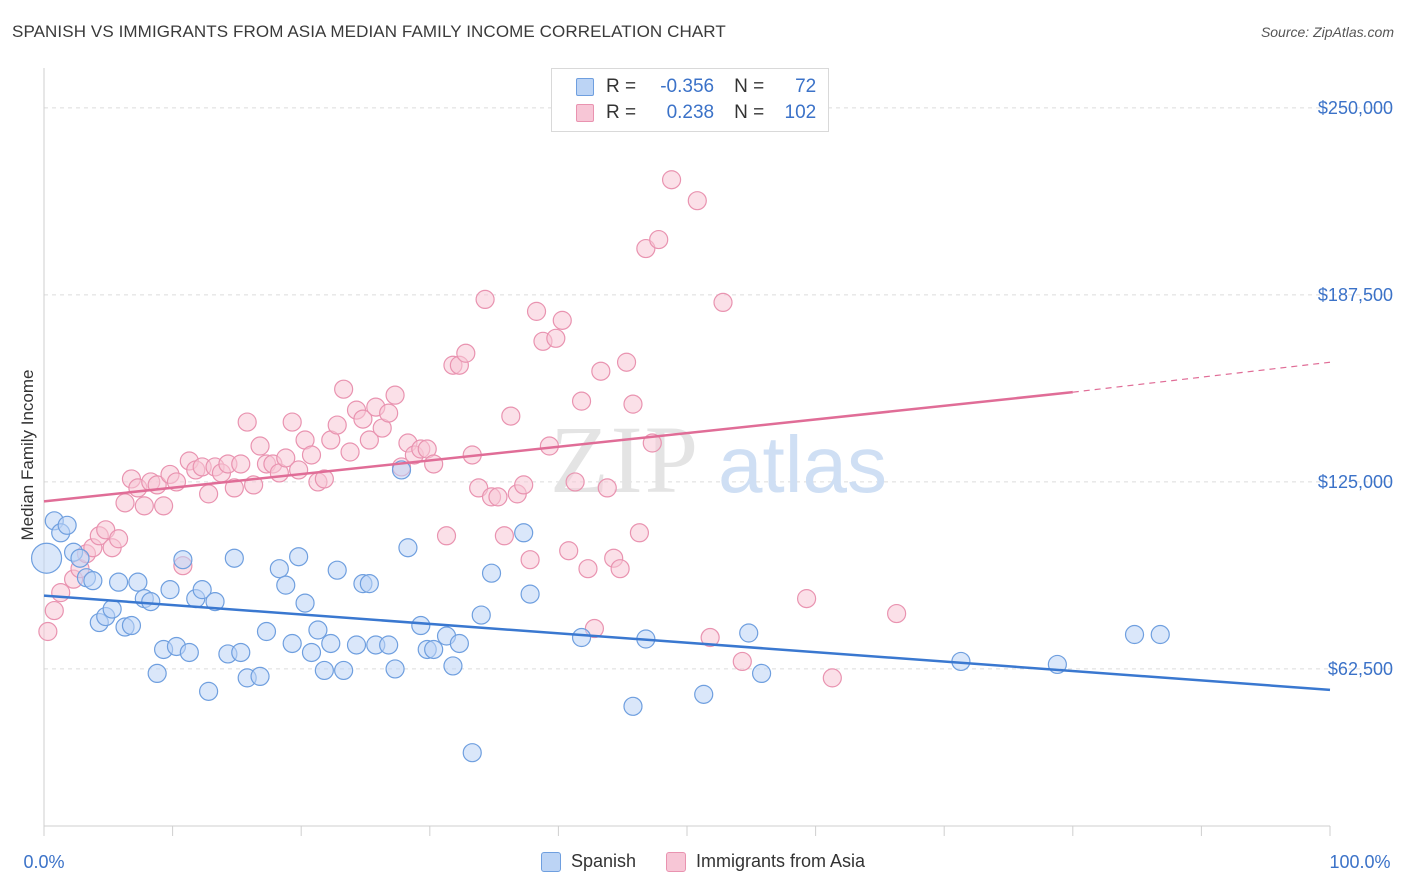 This screenshot has height=892, width=1406. I want to click on y-tick-label: $62,500, so click(1360, 669).